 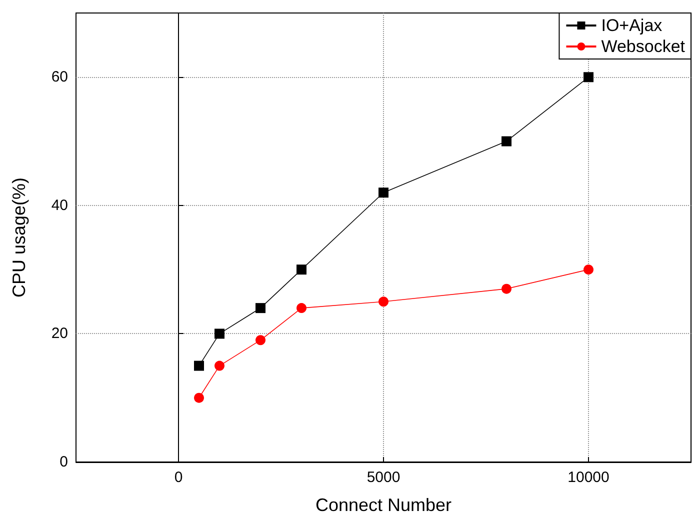 I want to click on y-tick-label: 20, so click(x=59, y=333).